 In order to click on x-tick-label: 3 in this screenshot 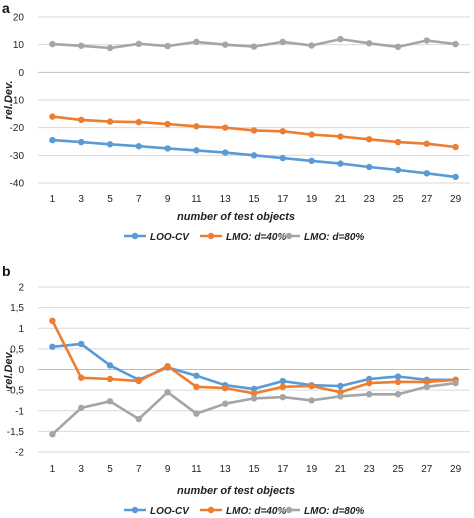, I will do `click(81, 199)`.